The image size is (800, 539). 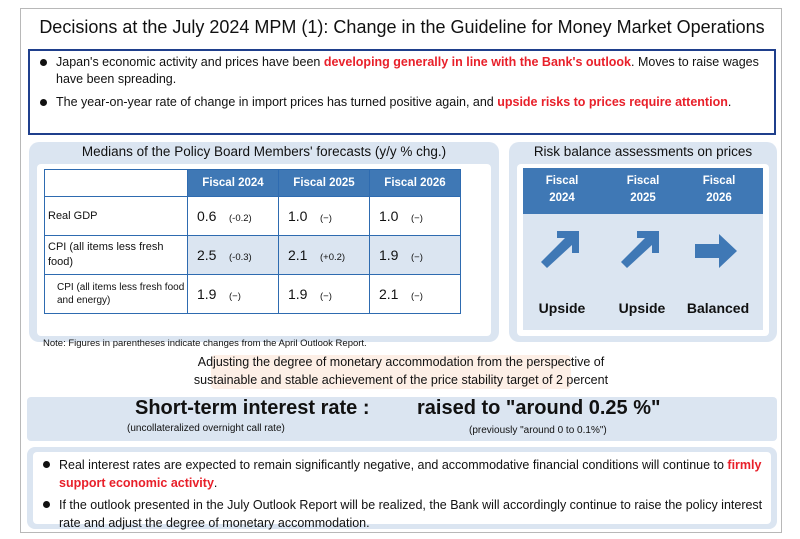 What do you see at coordinates (233, 183) in the screenshot?
I see `column-header: Fiscal 2024` at bounding box center [233, 183].